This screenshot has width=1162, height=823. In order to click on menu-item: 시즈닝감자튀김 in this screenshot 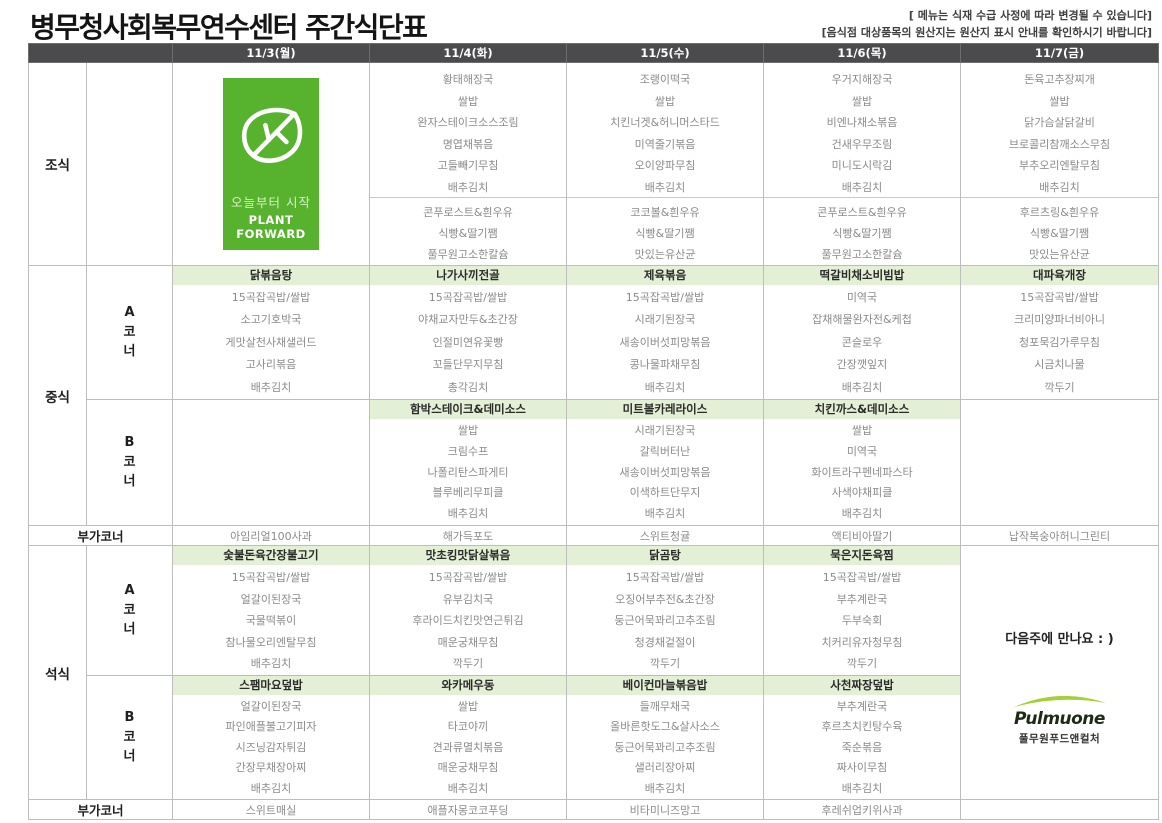, I will do `click(271, 747)`.